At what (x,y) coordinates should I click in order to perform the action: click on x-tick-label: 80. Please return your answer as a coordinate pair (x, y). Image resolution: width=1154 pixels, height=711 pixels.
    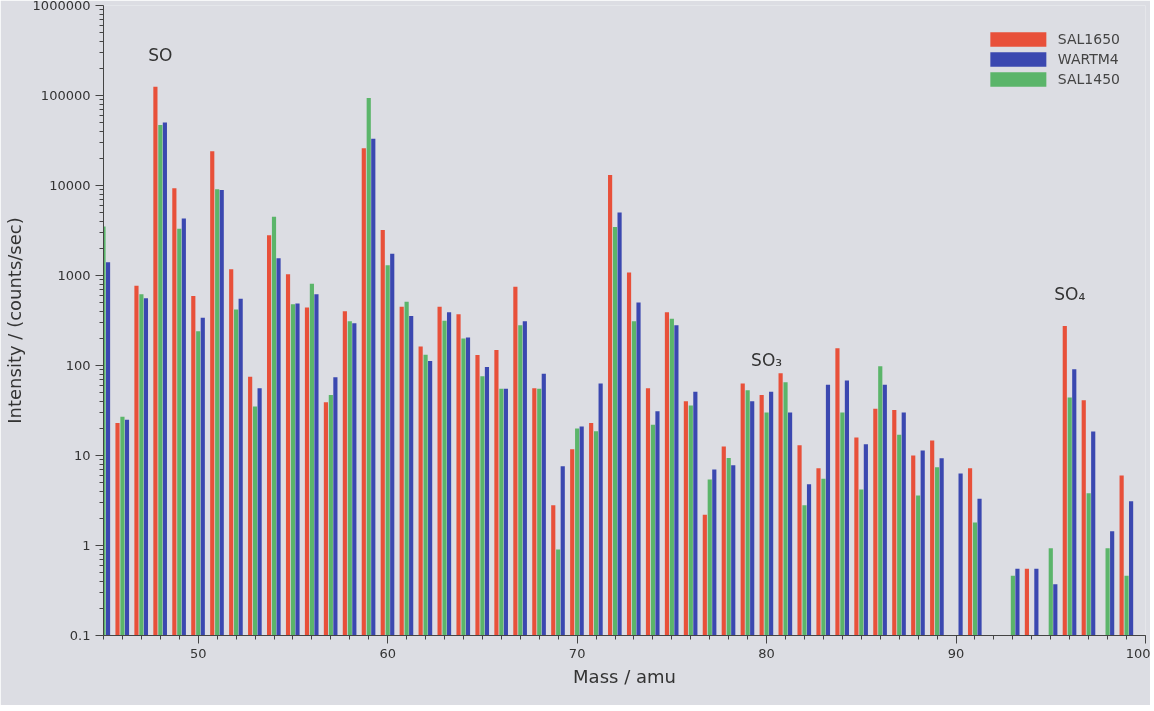
    Looking at the image, I should click on (766, 653).